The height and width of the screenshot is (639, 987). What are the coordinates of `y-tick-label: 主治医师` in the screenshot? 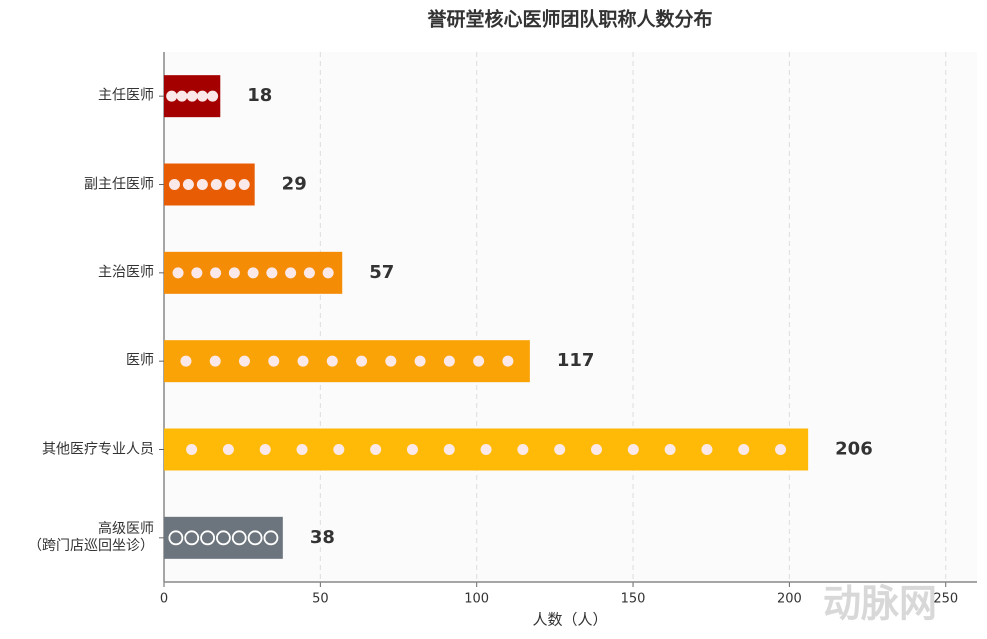 It's located at (126, 272).